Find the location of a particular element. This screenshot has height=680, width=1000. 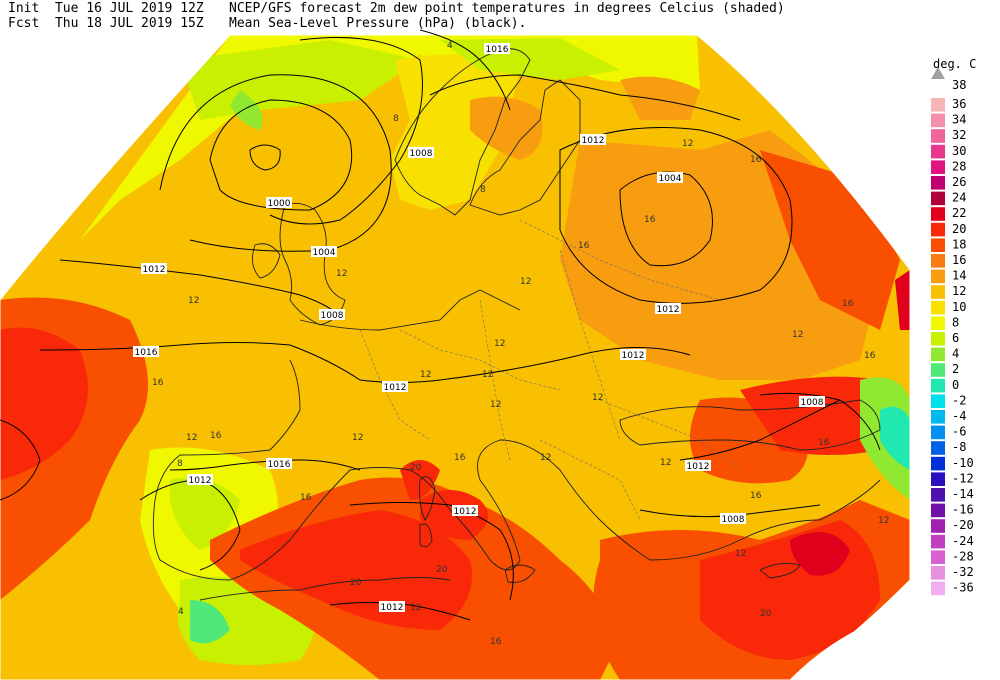

init-line: Init Tue 16 JUL 2019 12Z is located at coordinates (106, 9).